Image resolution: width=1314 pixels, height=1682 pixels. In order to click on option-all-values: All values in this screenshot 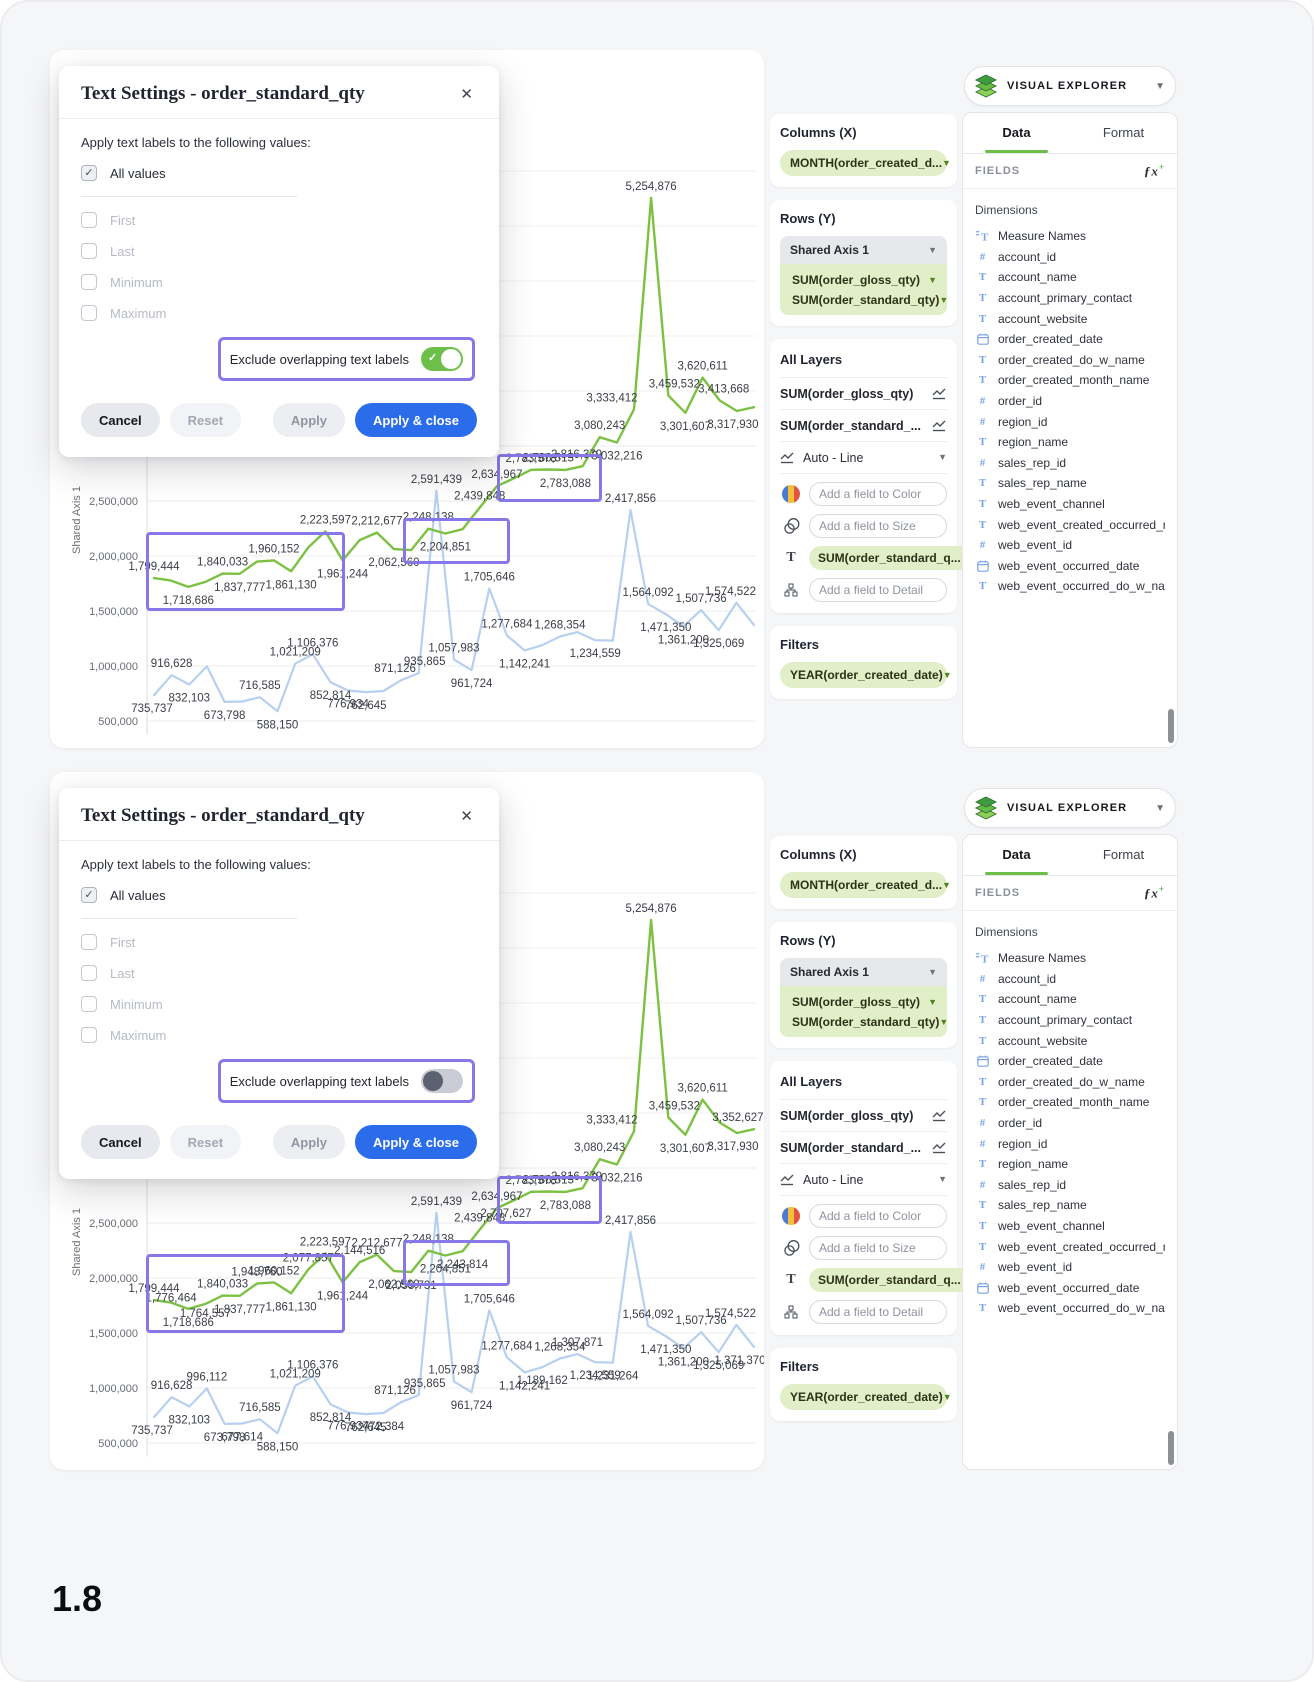, I will do `click(279, 173)`.